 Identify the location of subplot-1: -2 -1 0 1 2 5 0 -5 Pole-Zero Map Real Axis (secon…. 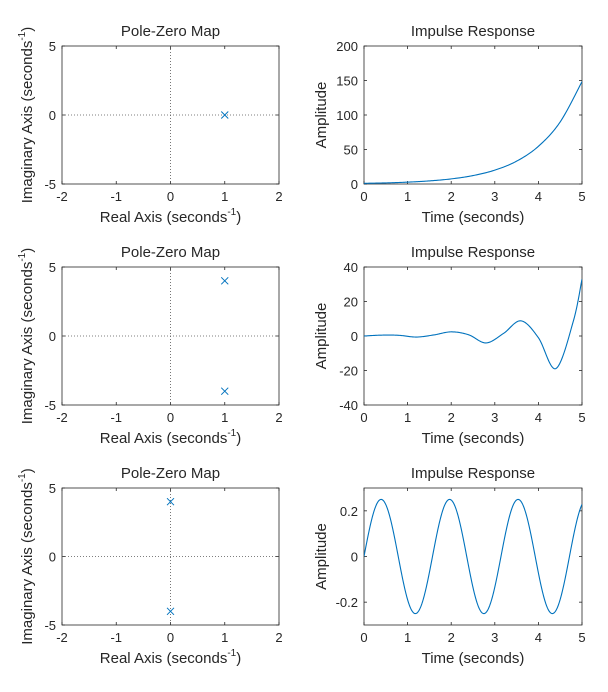
(150, 124).